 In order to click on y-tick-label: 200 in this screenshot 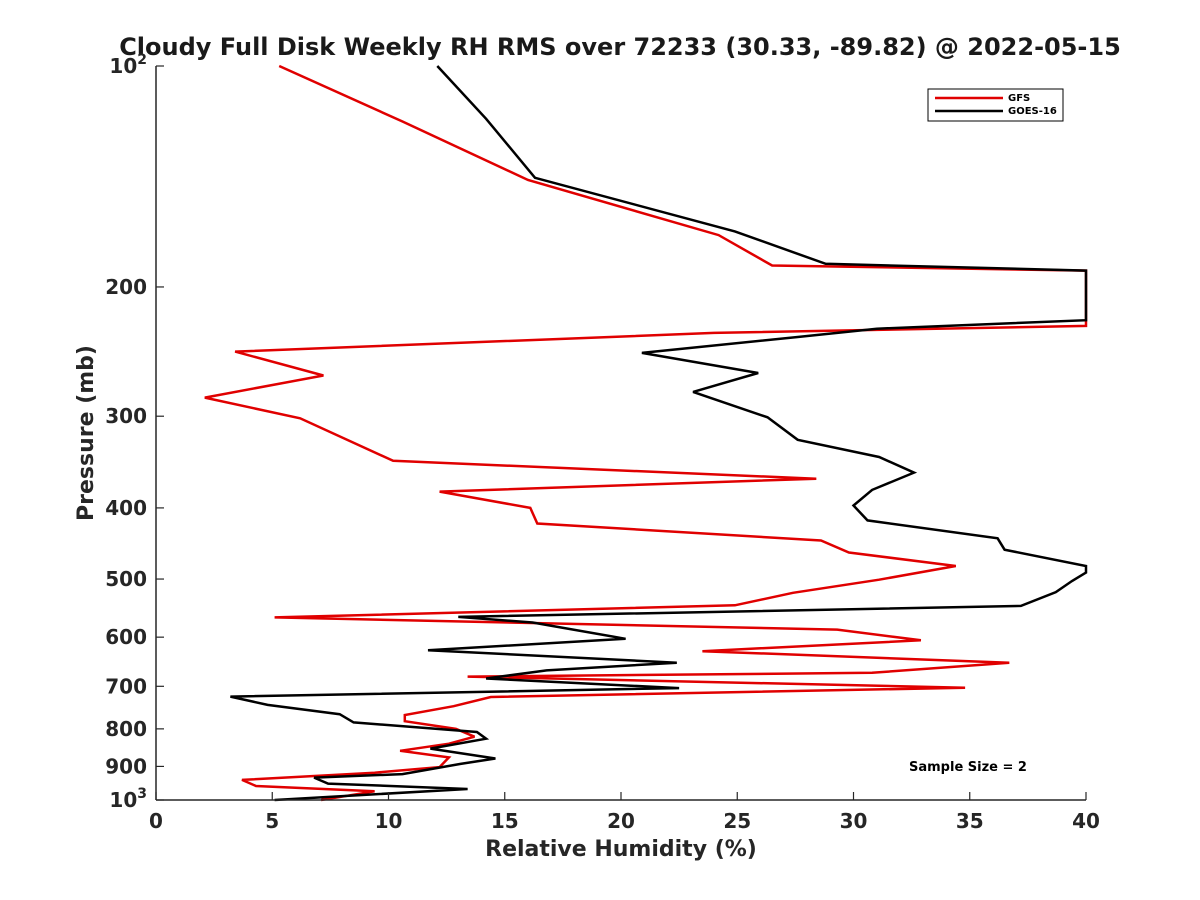, I will do `click(126, 287)`.